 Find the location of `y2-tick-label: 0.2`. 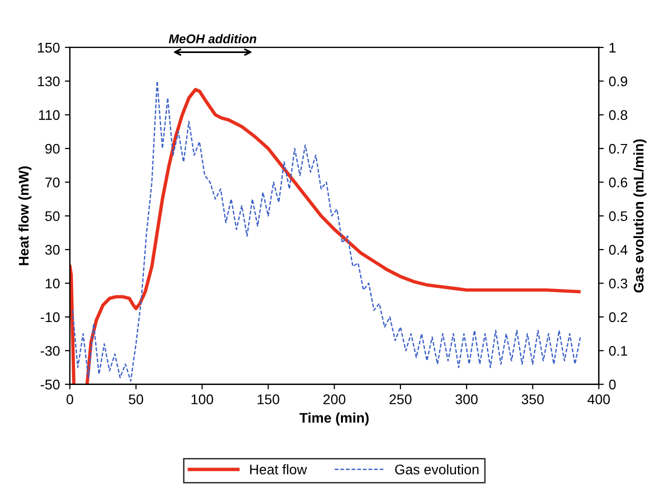

y2-tick-label: 0.2 is located at coordinates (618, 317).